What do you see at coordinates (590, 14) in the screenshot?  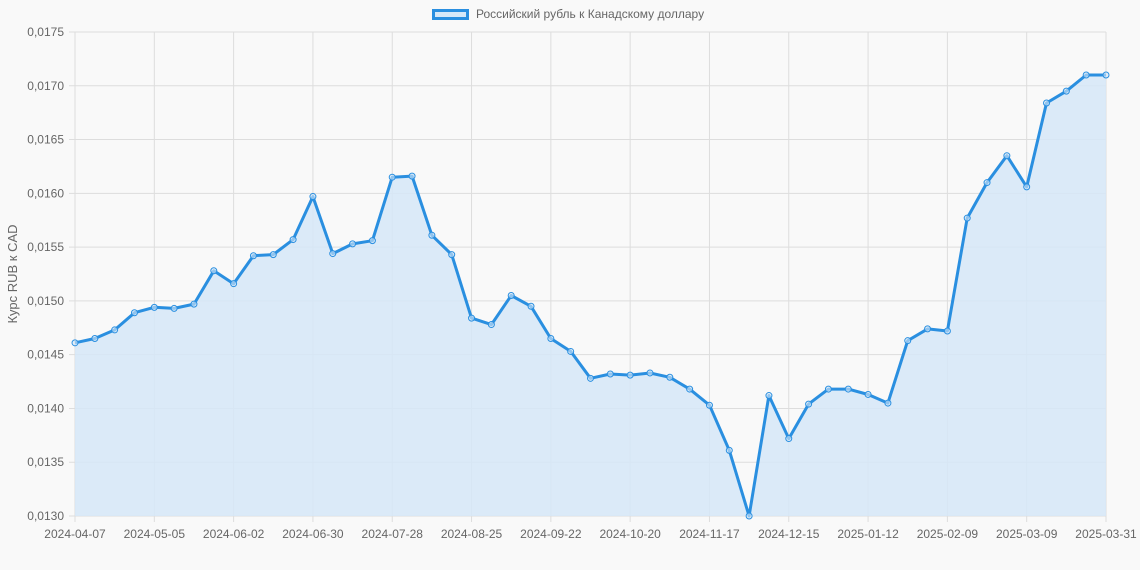 I see `legend-label: Российский рубль к Канадскому доллару` at bounding box center [590, 14].